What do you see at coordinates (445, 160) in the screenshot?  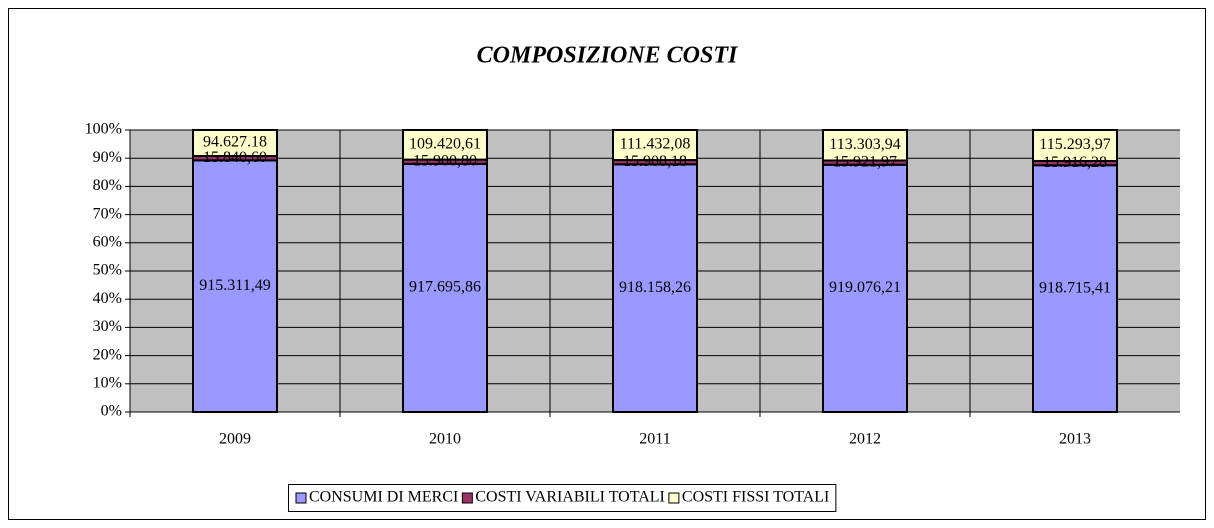 I see `data-label: 15.900,80` at bounding box center [445, 160].